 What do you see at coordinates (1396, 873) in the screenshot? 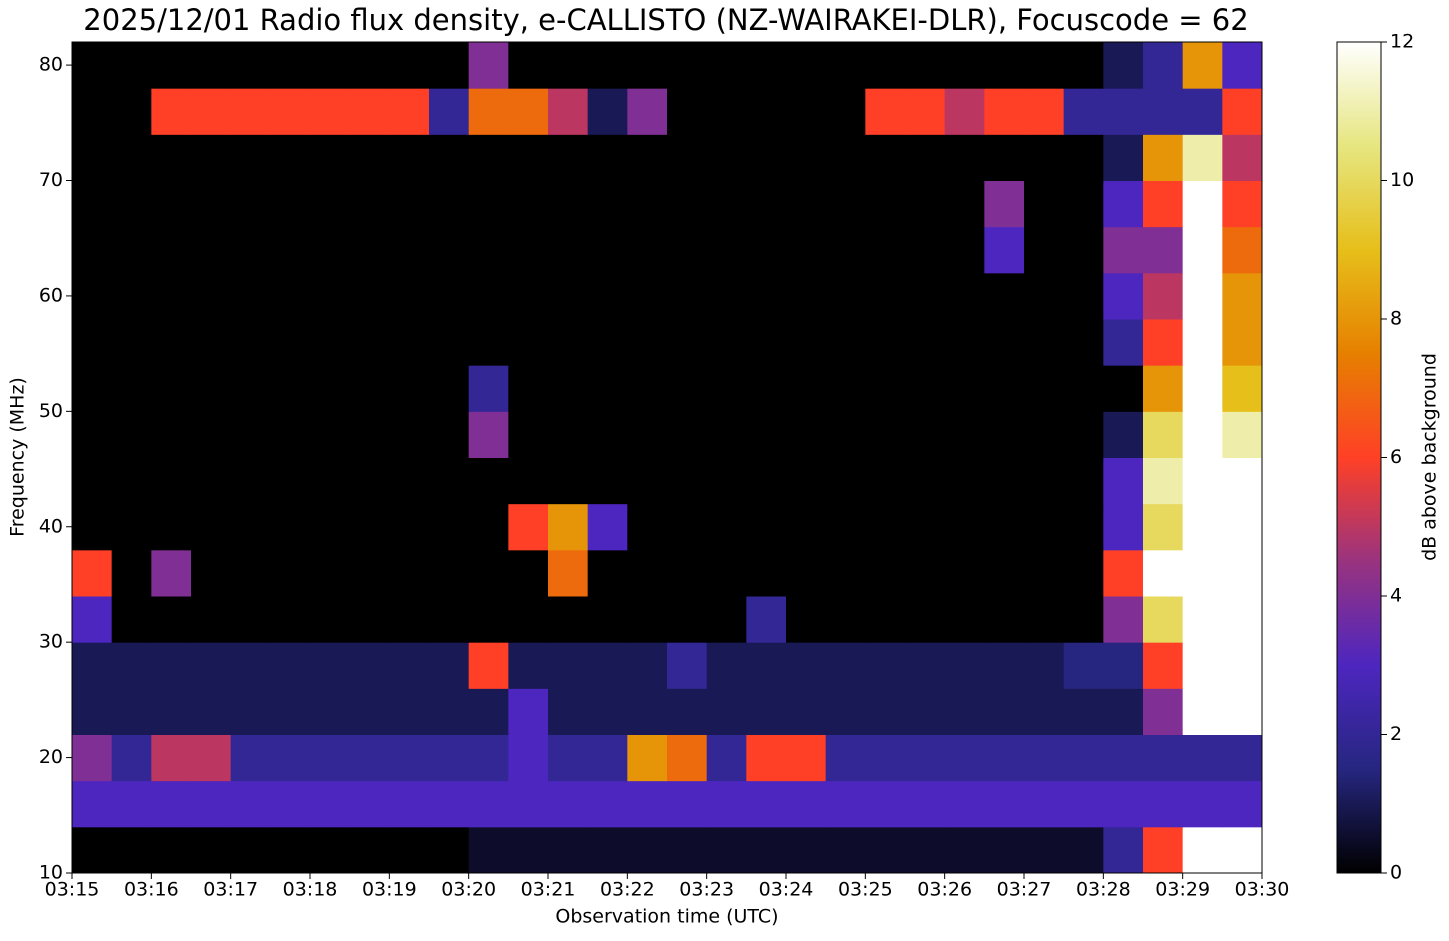
I see `colorbar-tick-label: 0` at bounding box center [1396, 873].